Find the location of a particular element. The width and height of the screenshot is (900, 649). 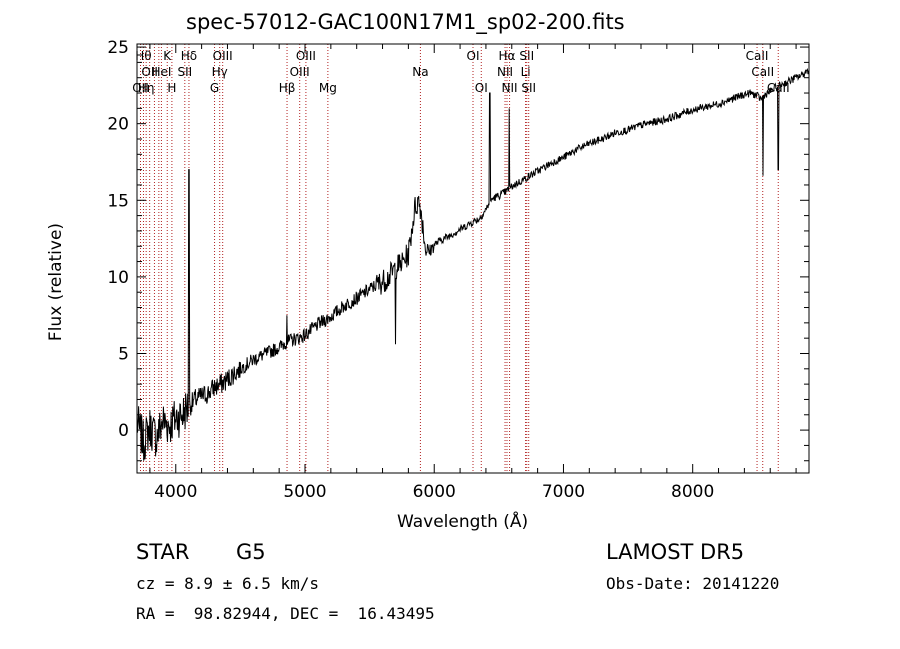

x-axis-label: Wavelength (Å) is located at coordinates (463, 522).